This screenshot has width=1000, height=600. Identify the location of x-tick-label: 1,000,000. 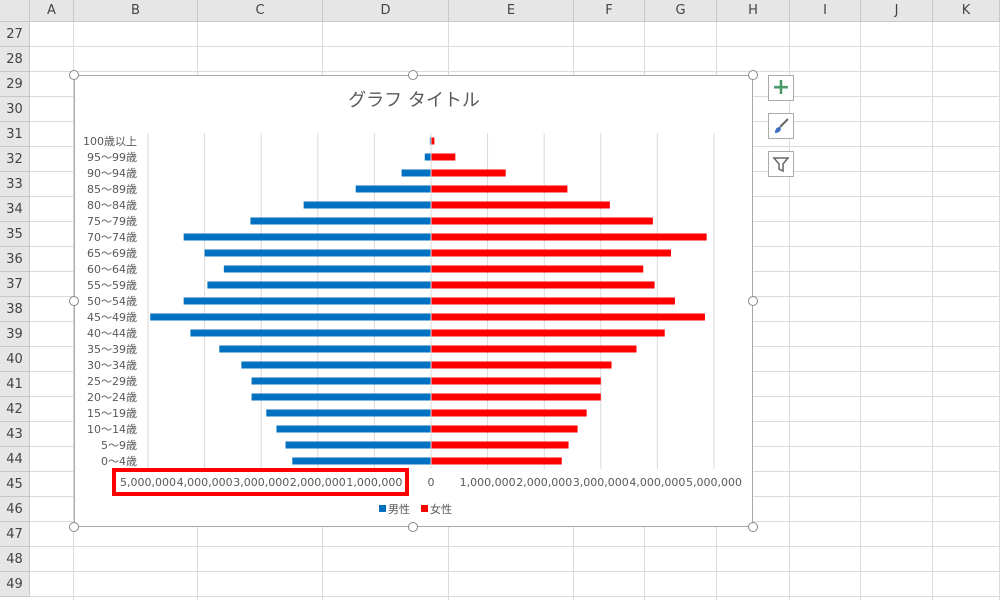
(488, 482).